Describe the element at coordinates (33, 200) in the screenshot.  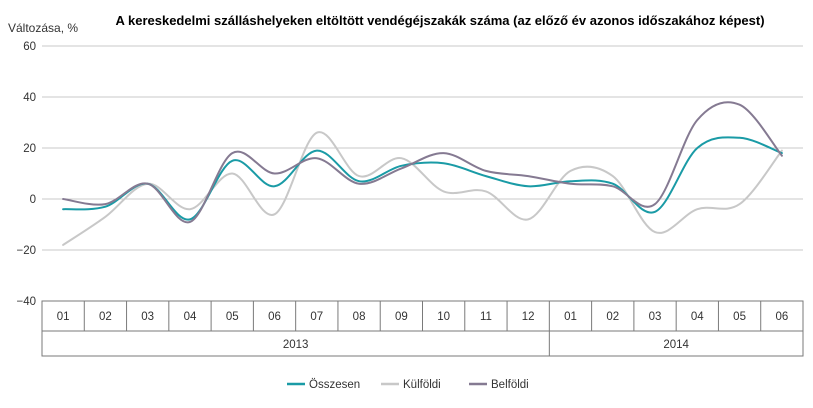
I see `y-tick-label: 0` at that location.